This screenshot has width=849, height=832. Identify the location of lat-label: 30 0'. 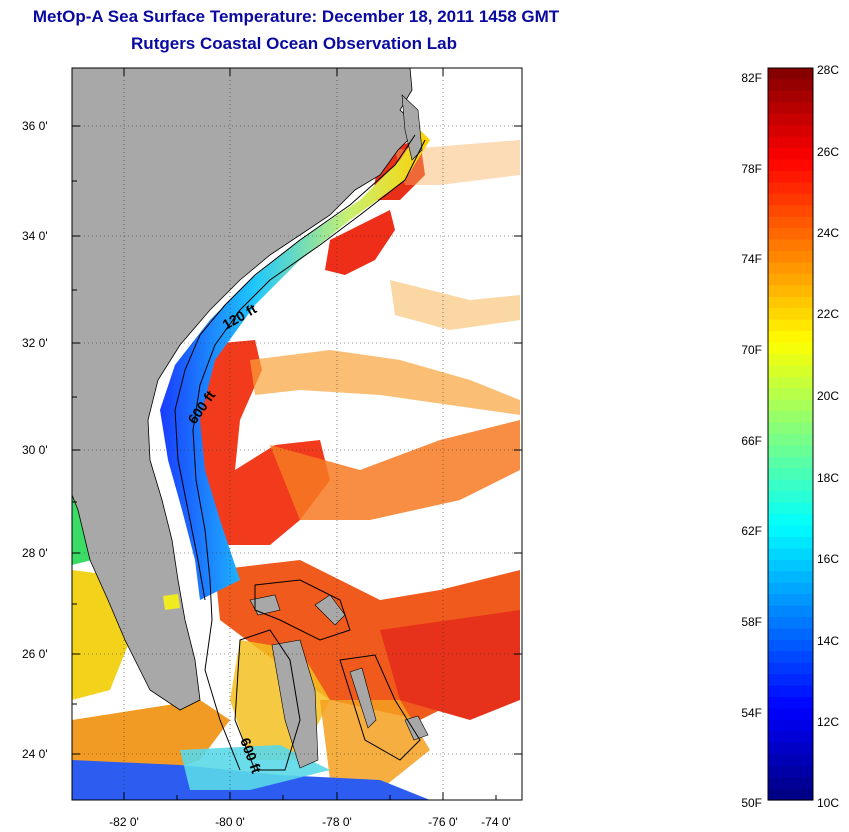
(35, 450).